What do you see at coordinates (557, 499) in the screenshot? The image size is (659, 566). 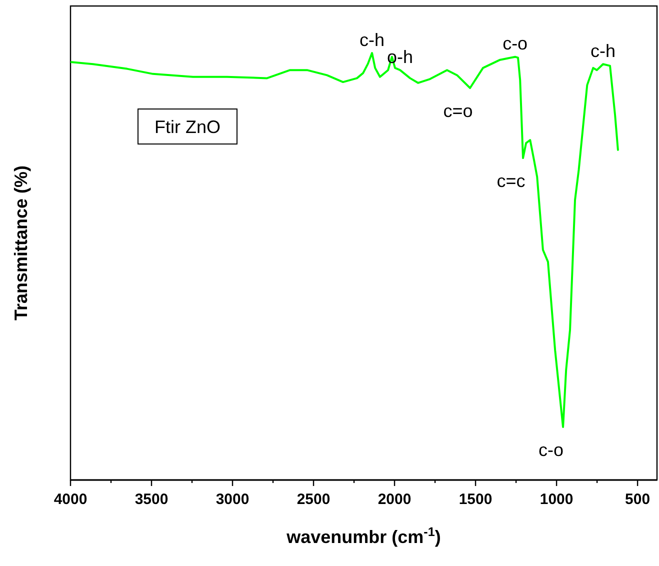 I see `x-tick-label: 1000` at bounding box center [557, 499].